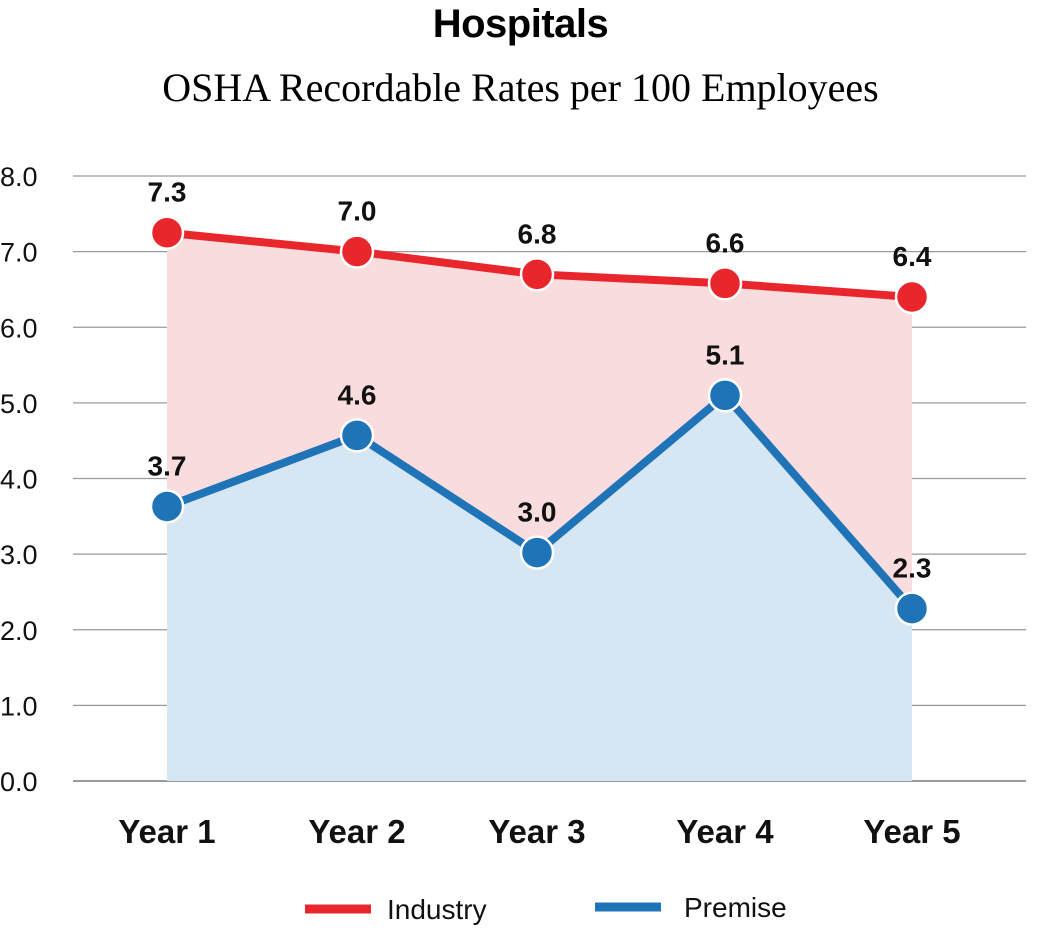 This screenshot has height=937, width=1041. What do you see at coordinates (437, 909) in the screenshot?
I see `legend-label-industry: Industry` at bounding box center [437, 909].